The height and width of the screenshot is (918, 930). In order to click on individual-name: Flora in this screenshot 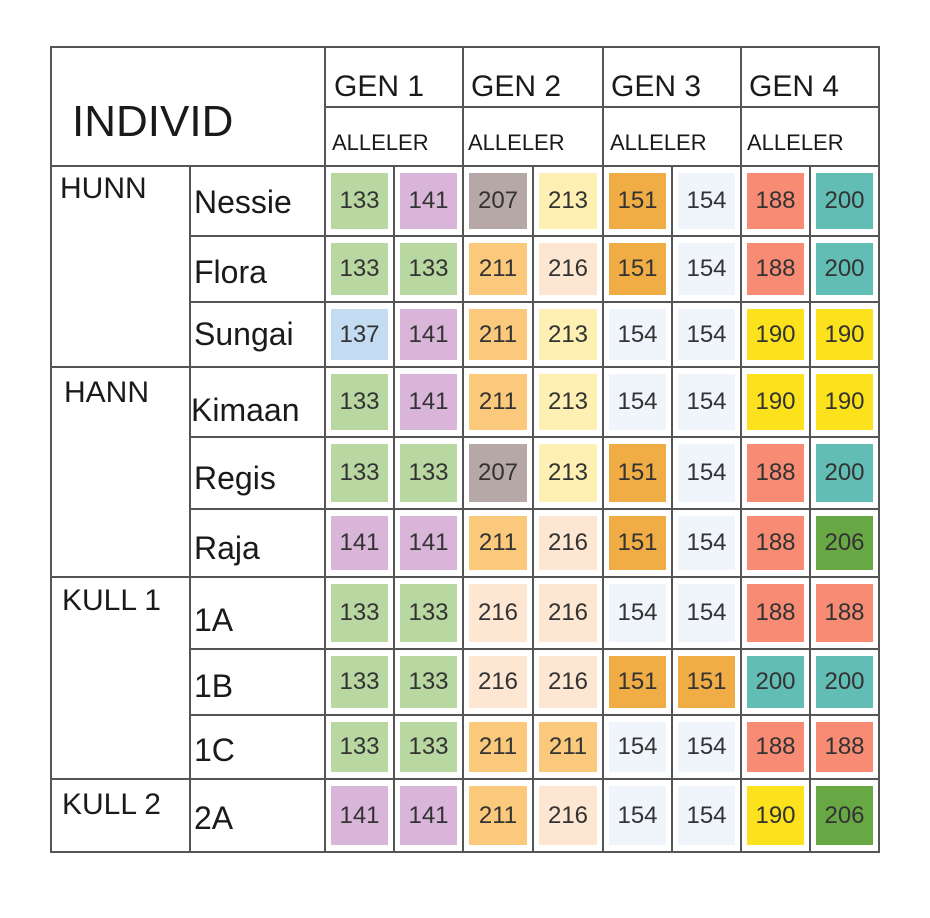, I will do `click(230, 272)`.